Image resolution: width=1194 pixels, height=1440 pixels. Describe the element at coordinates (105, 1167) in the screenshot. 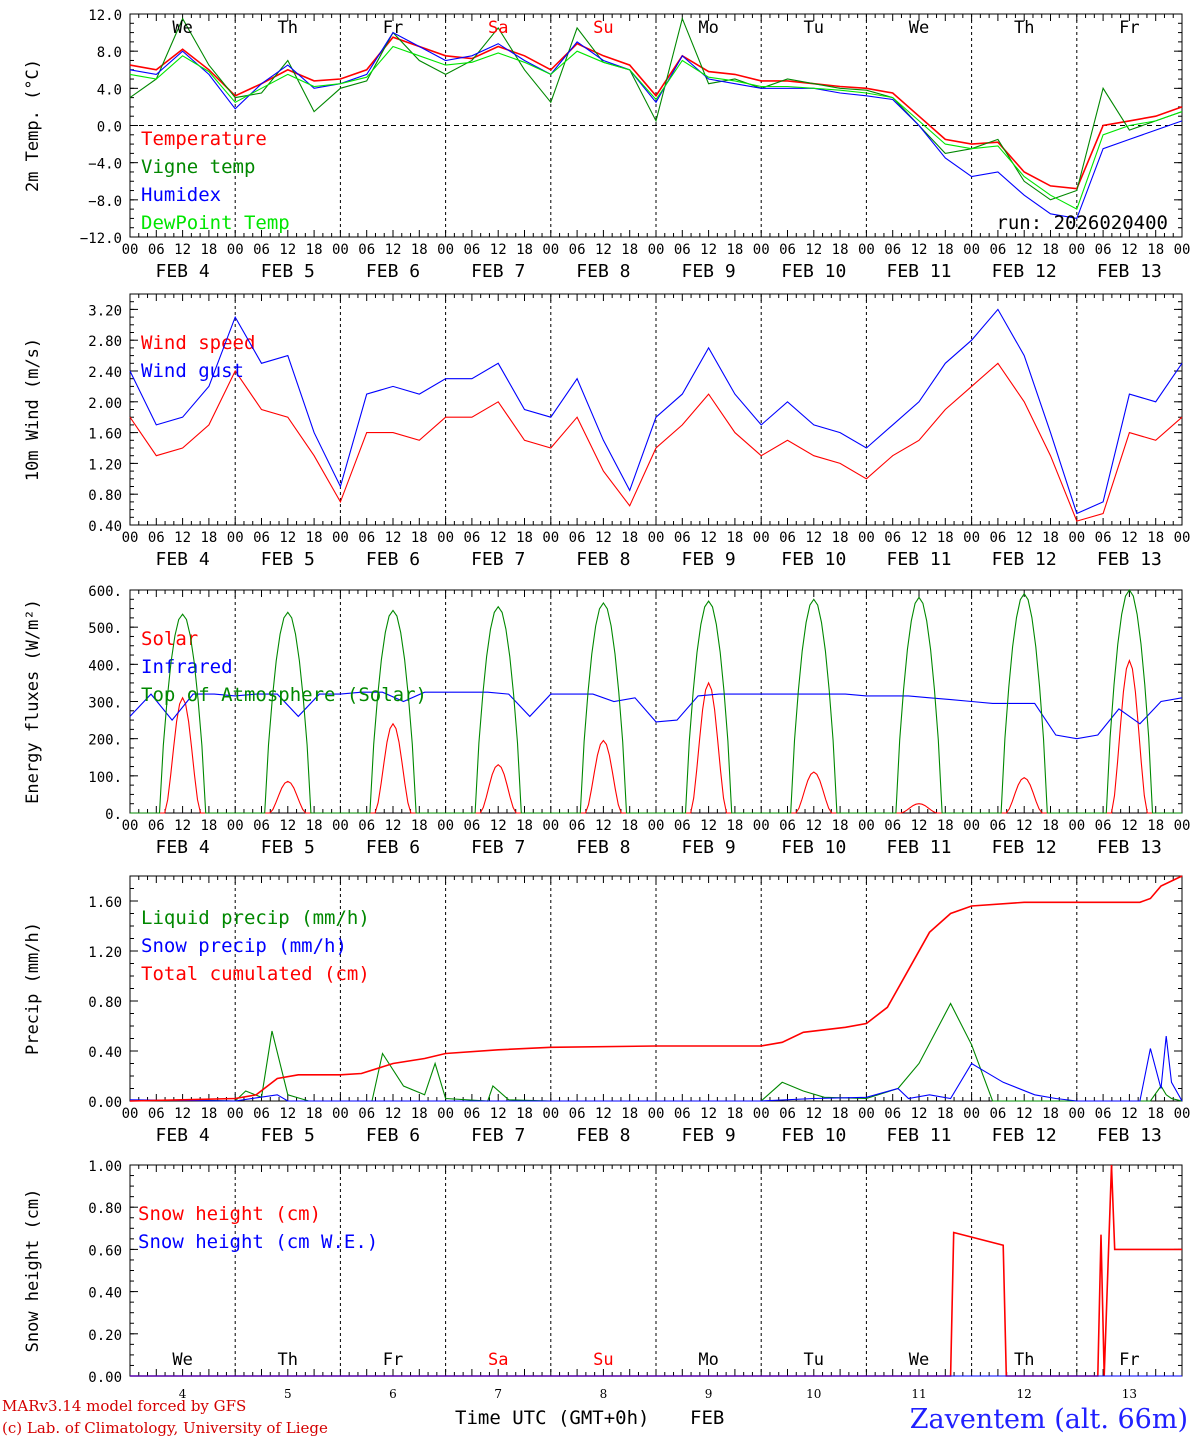

I see `snow-ytick-label: 1.00` at that location.